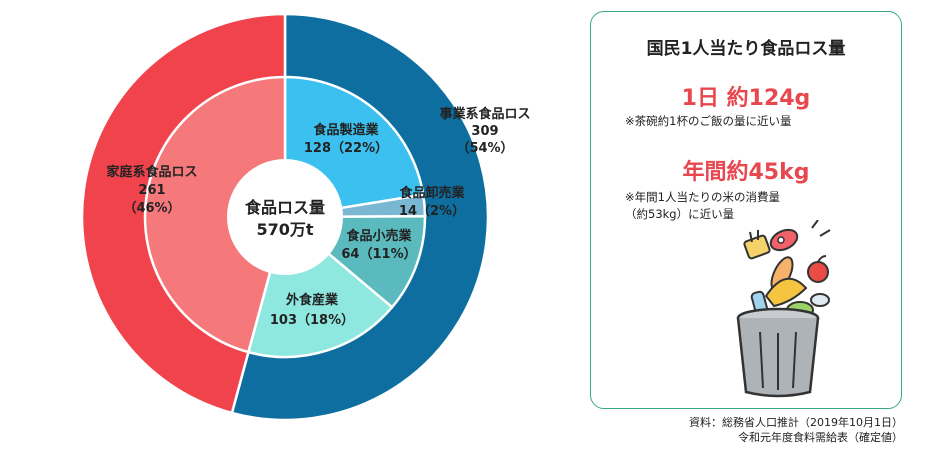 The image size is (950, 450). What do you see at coordinates (284, 207) in the screenshot?
I see `center-label-title: 食品ロス量` at bounding box center [284, 207].